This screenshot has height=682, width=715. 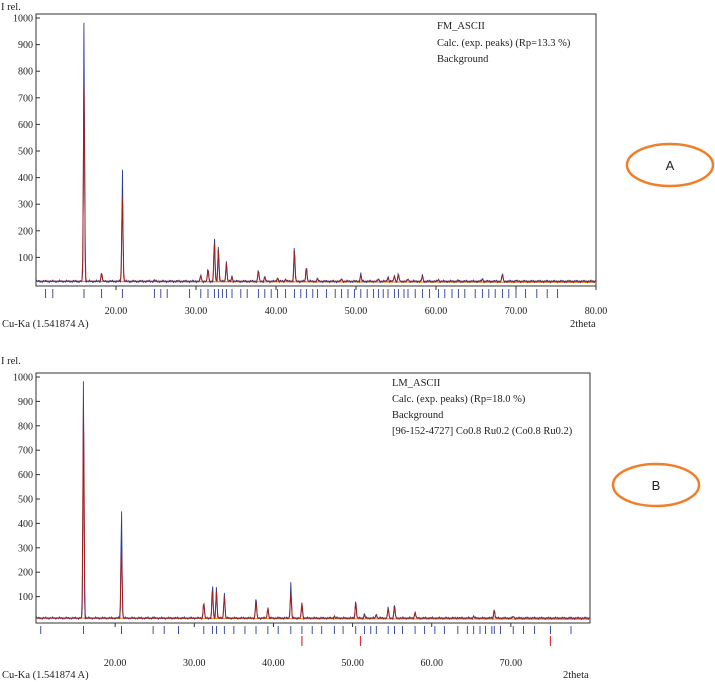 What do you see at coordinates (356, 301) in the screenshot?
I see `x-tick-group: 20.00 30.00 40.00 50.00 60.00 70.00 80.00` at bounding box center [356, 301].